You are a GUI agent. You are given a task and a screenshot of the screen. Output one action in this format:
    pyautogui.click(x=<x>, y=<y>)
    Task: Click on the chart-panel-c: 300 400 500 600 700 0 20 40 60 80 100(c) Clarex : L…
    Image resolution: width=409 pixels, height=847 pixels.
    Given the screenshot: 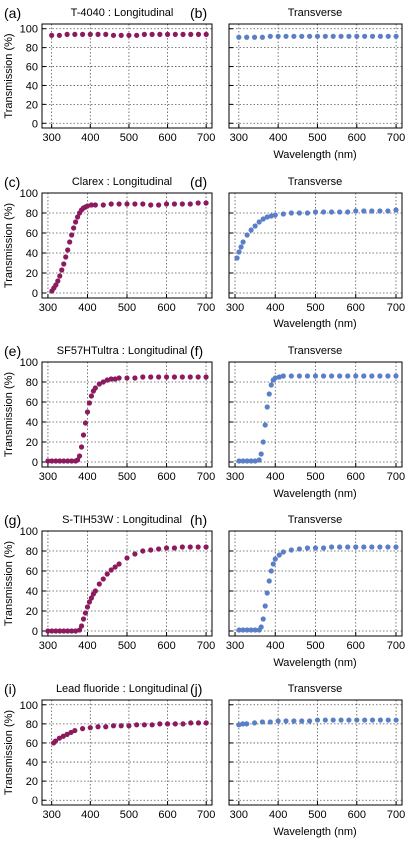 What is the action you would take?
    pyautogui.click(x=109, y=244)
    